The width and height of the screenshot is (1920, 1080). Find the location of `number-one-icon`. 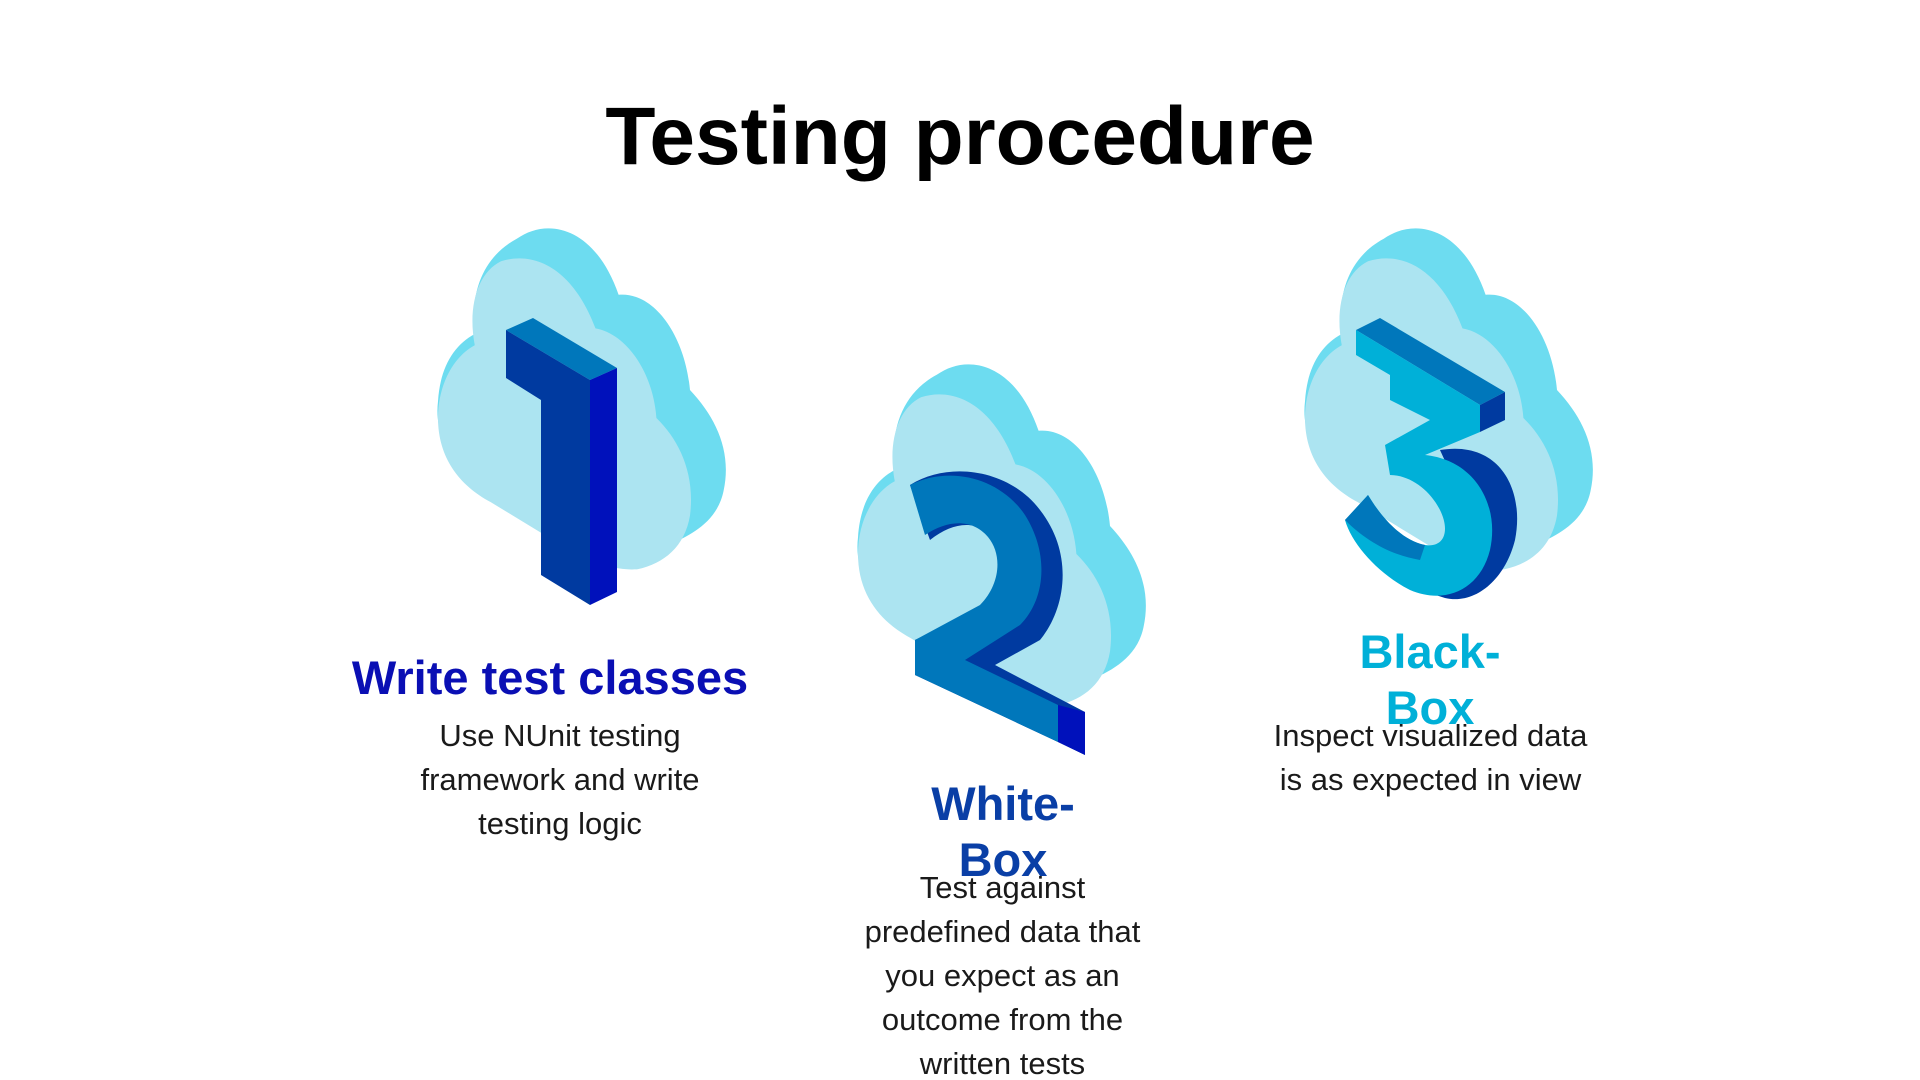

number-one-icon is located at coordinates (561, 461).